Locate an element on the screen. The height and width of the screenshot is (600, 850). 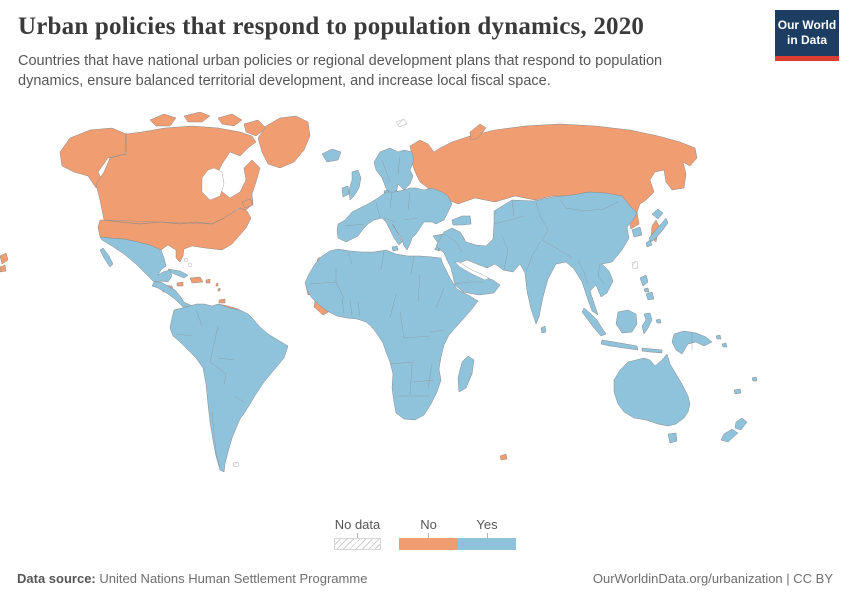
legend-item-no: No is located at coordinates (428, 534).